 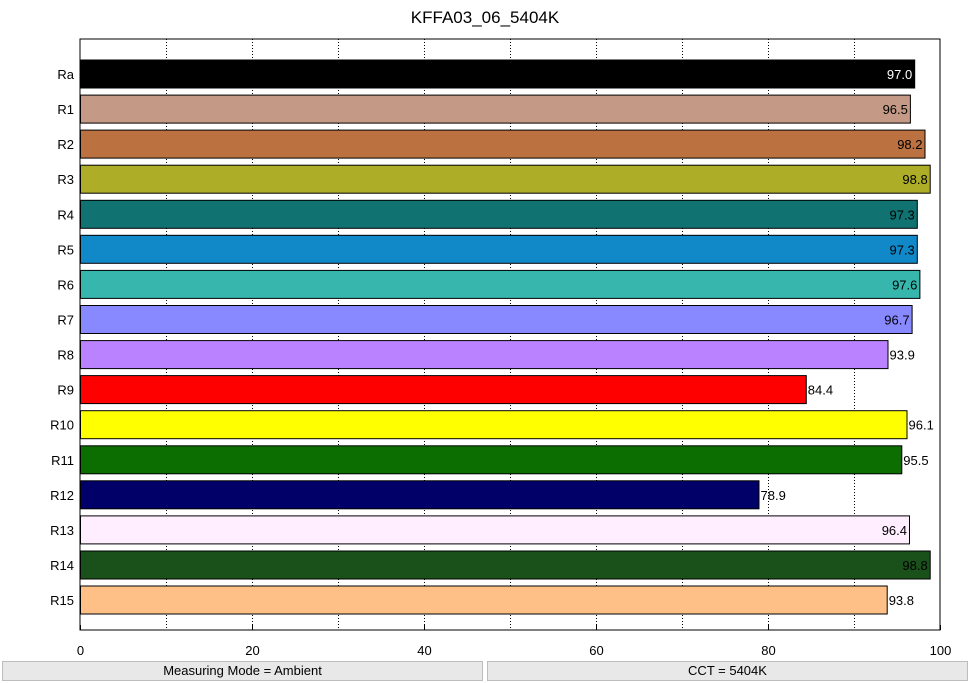 I want to click on value-label-r5: 97.3, so click(x=901, y=249).